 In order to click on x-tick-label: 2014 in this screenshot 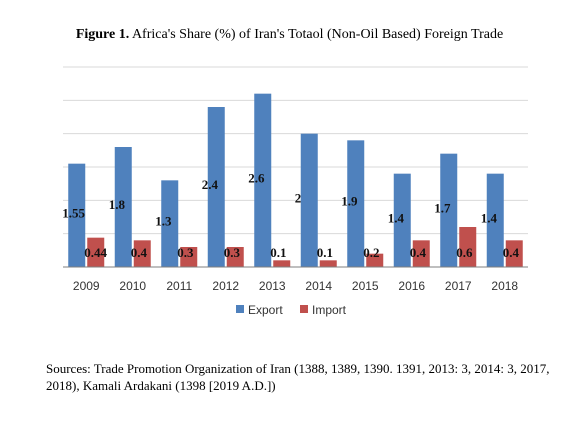, I will do `click(318, 286)`.